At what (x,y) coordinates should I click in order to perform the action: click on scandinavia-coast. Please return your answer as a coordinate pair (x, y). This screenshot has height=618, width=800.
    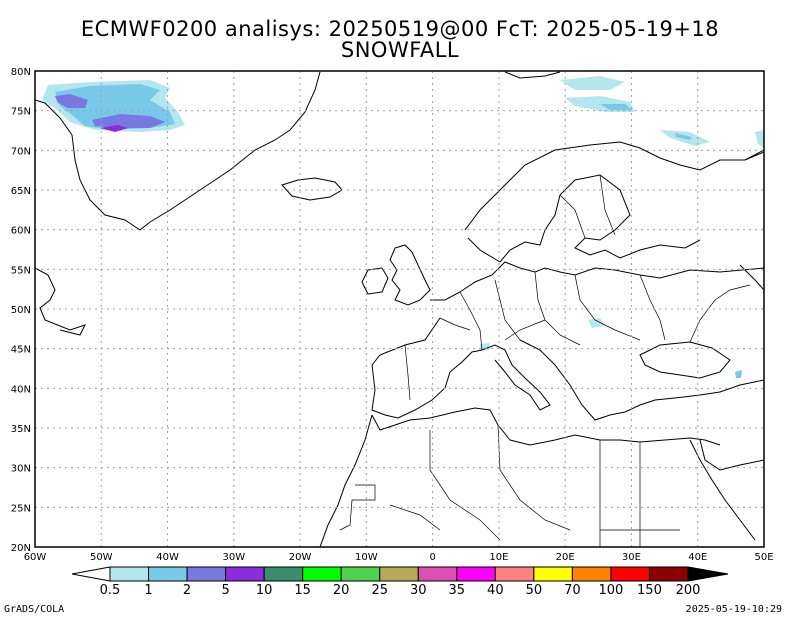
    Looking at the image, I should click on (614, 186).